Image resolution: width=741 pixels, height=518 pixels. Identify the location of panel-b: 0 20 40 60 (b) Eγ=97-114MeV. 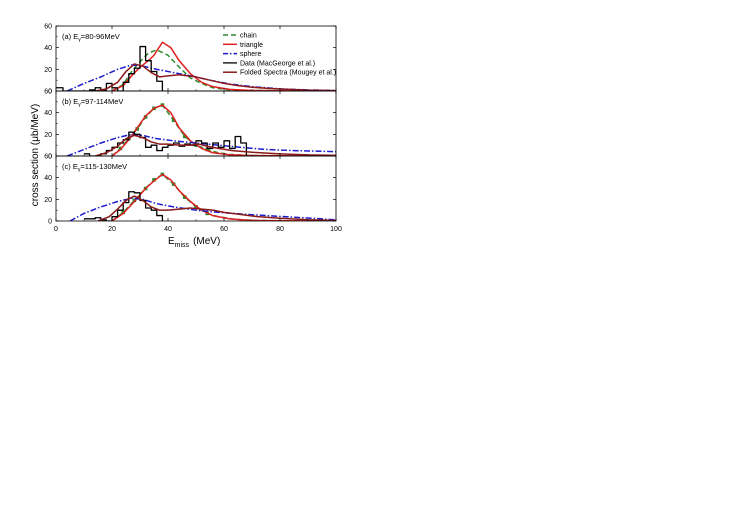
(190, 125).